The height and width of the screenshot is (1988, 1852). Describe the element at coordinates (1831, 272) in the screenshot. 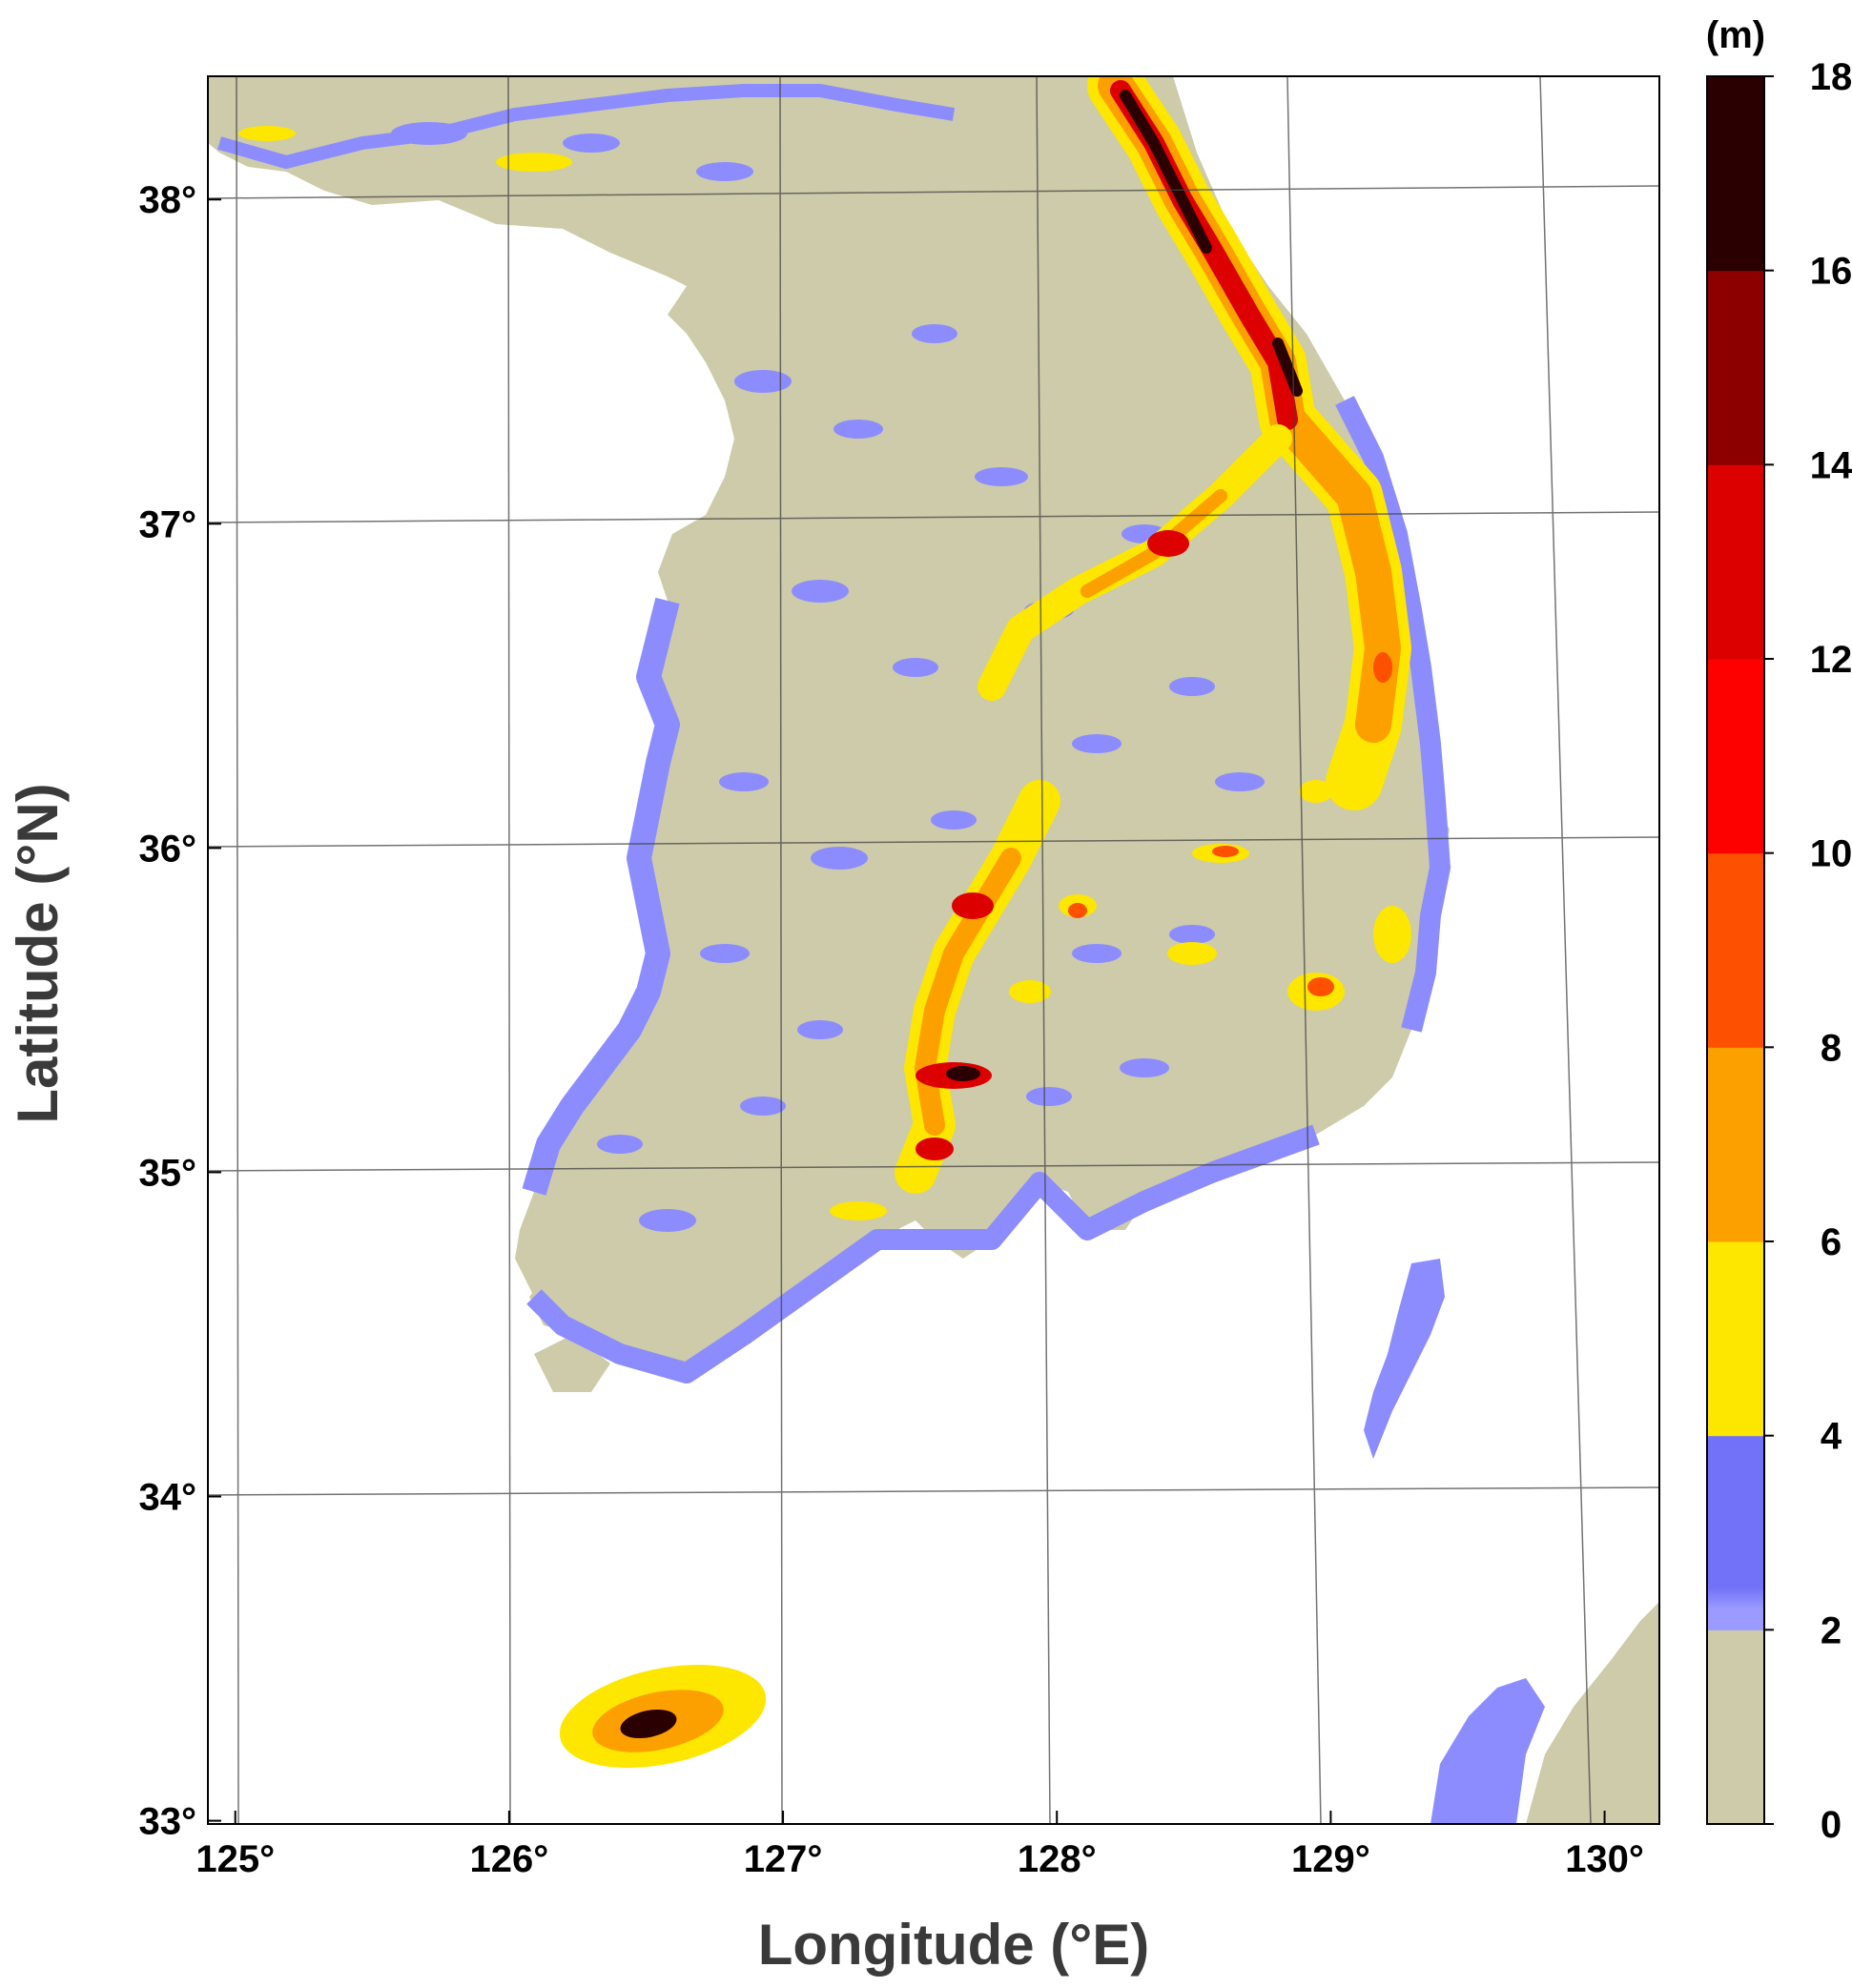

I see `colorbar-tick-label: 16` at that location.